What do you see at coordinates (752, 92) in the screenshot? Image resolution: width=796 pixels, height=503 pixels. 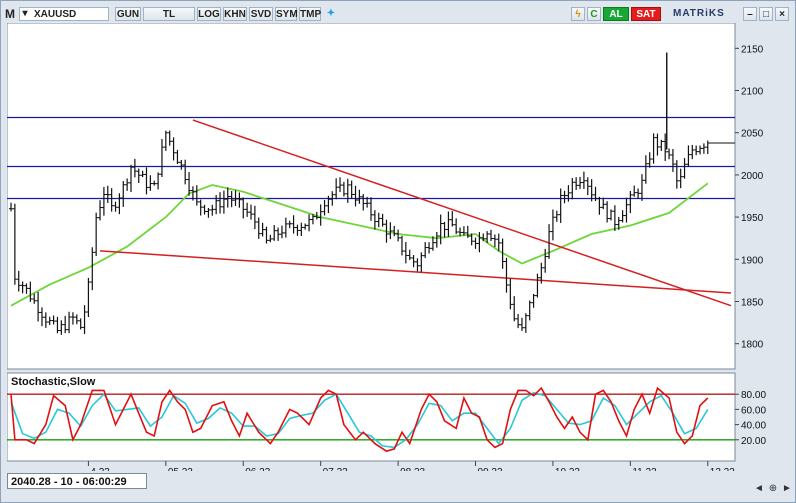 I see `price-y-tick-label: 2100` at bounding box center [752, 92].